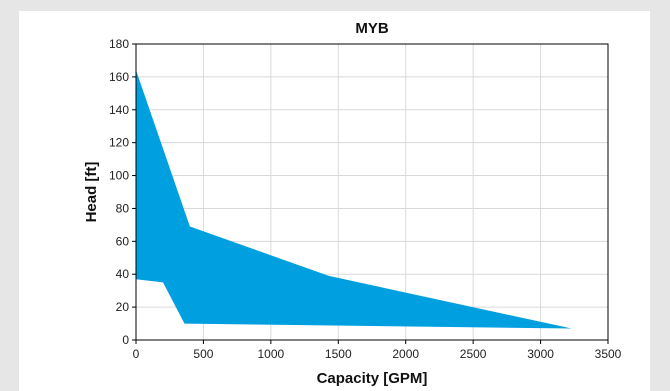 This screenshot has height=391, width=670. Describe the element at coordinates (473, 354) in the screenshot. I see `x-tick-label: 2500` at that location.